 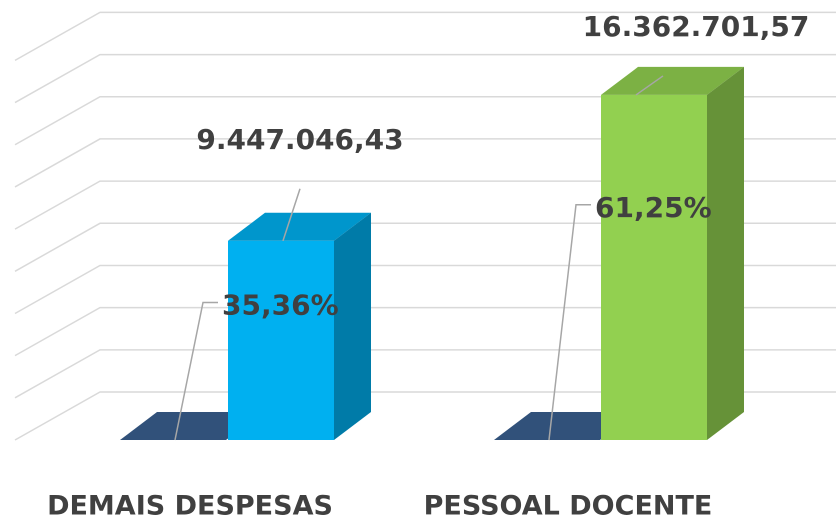 What do you see at coordinates (568, 506) in the screenshot?
I see `x-tick-label: PESSOAL DOCENTE` at bounding box center [568, 506].